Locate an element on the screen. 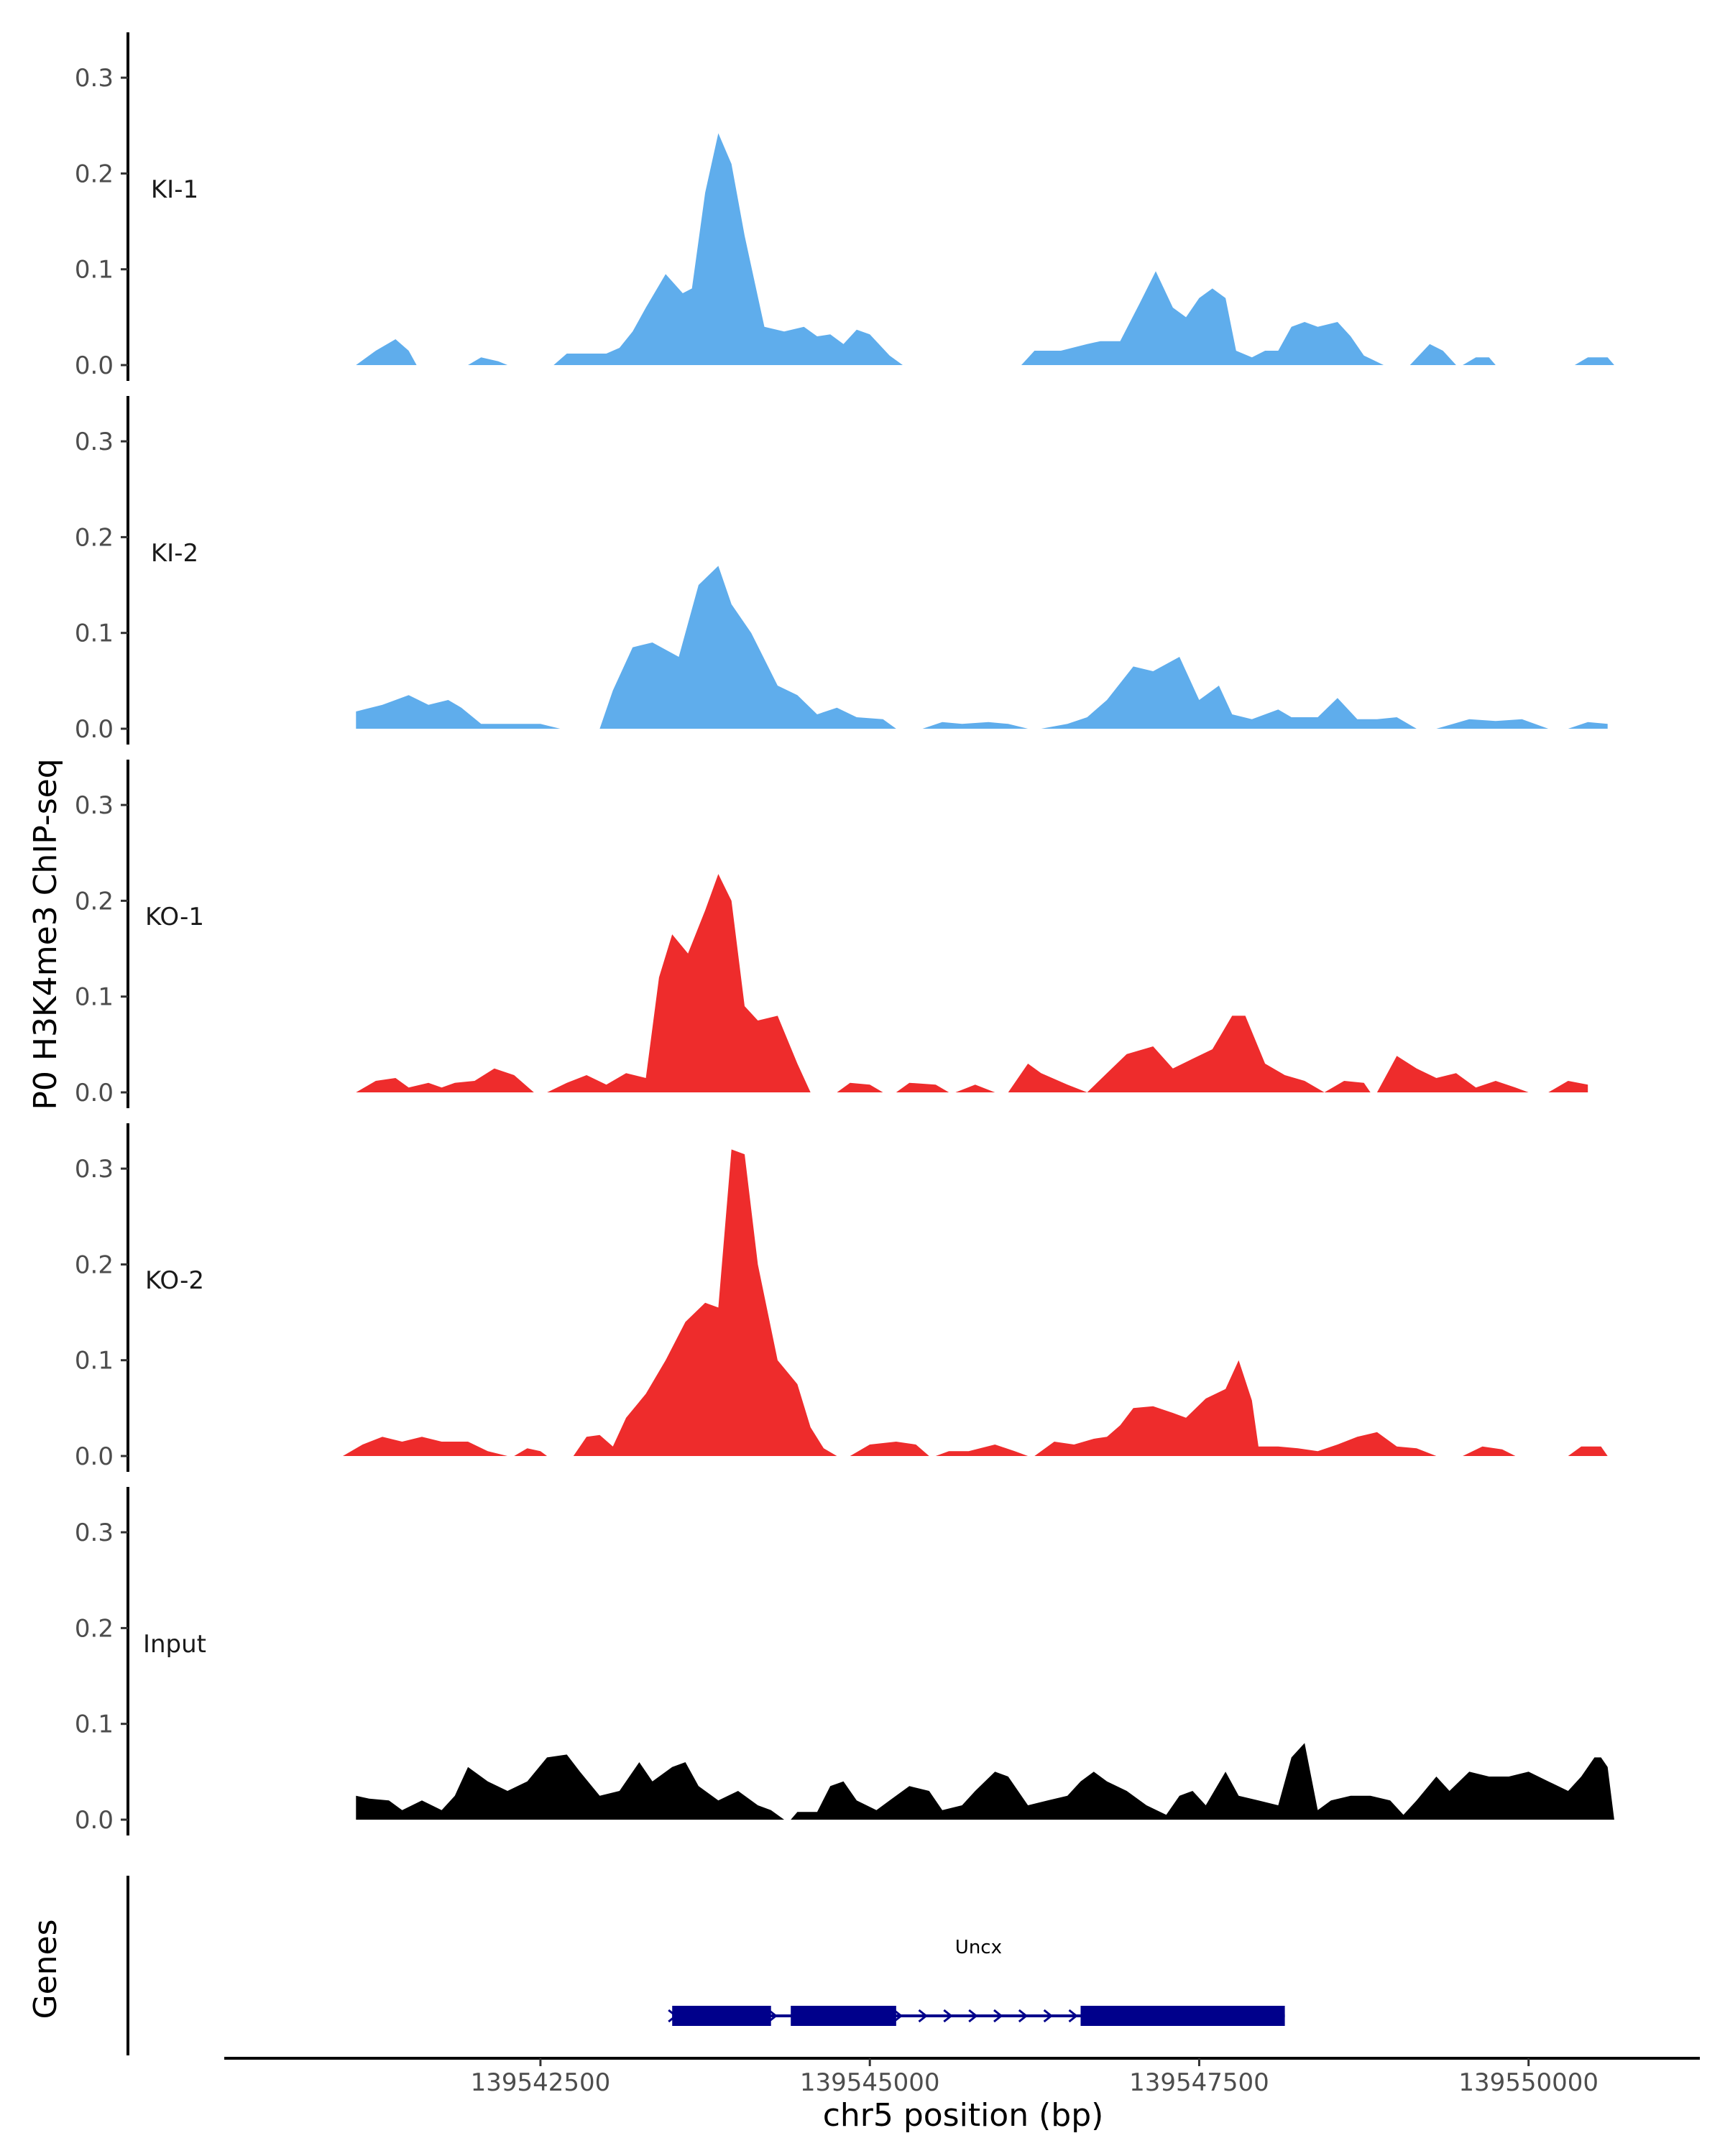 This screenshot has width=1725, height=2156. track-ki-2: 0.0 0.1 0.2 0.3 KI-2 is located at coordinates (841, 570).